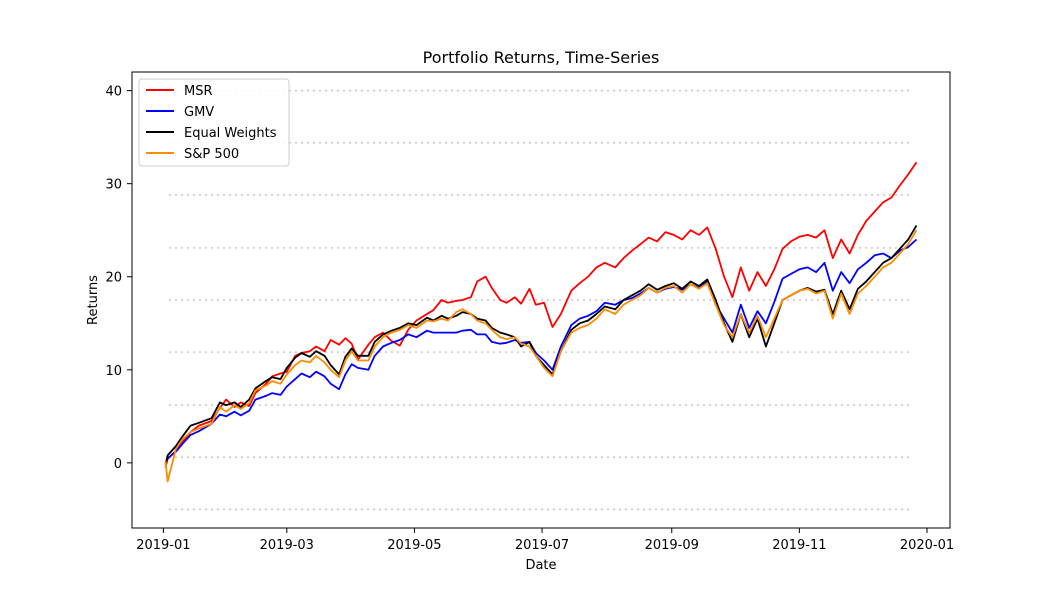 The height and width of the screenshot is (594, 1056). Describe the element at coordinates (540, 565) in the screenshot. I see `x-axis-label: Date` at that location.